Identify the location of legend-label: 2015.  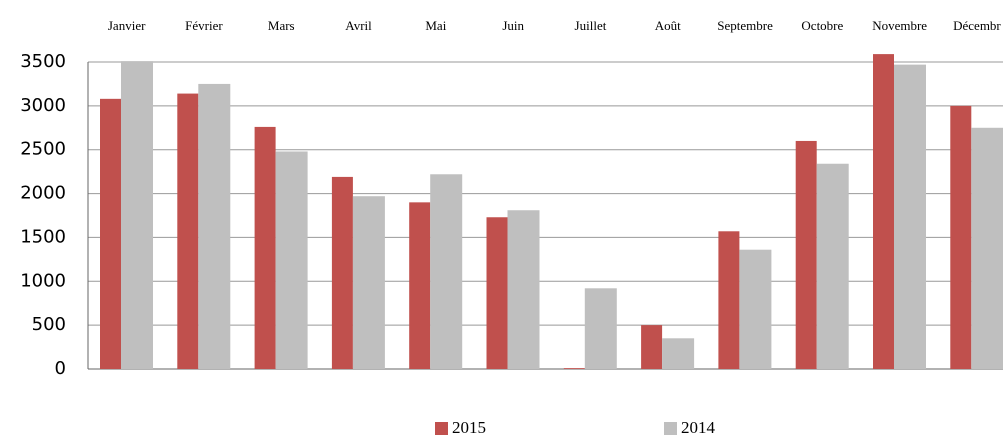
(469, 426).